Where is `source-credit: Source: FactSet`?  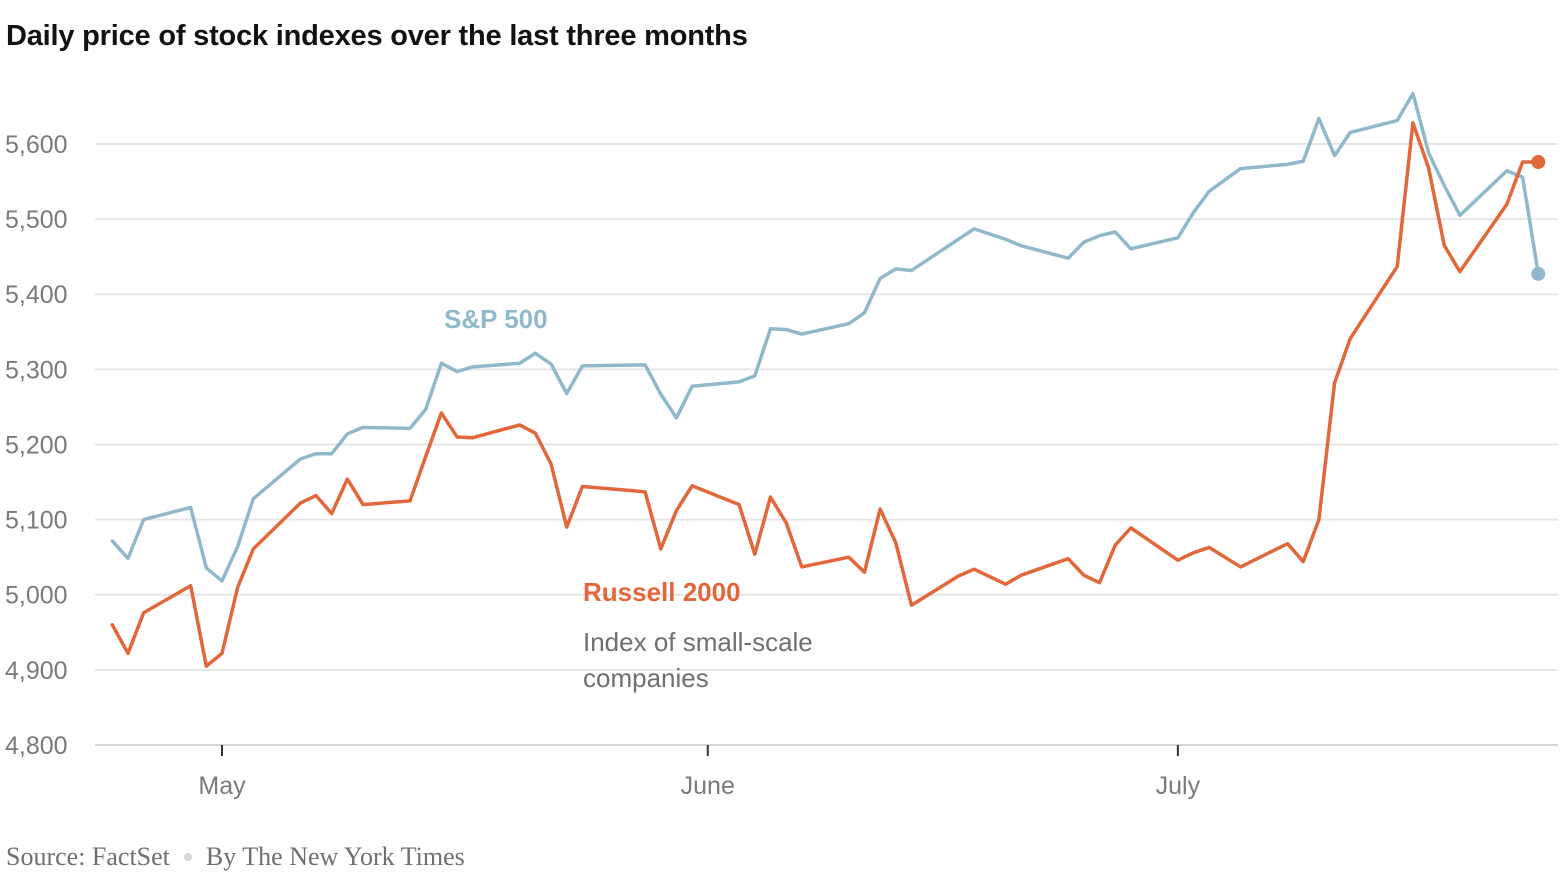
source-credit: Source: FactSet is located at coordinates (88, 856).